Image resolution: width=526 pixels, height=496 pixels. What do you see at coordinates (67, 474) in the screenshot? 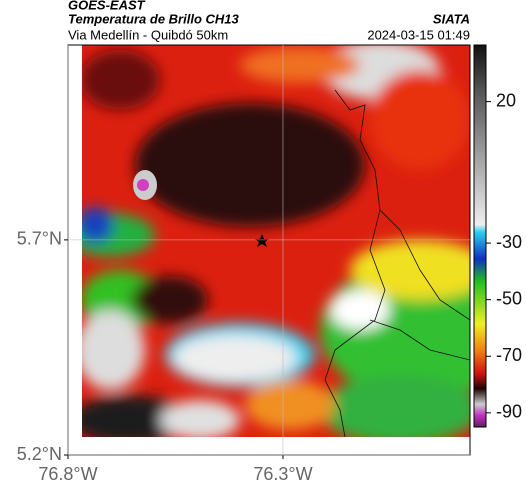
I see `x-tick-label: 76.8°W` at bounding box center [67, 474].